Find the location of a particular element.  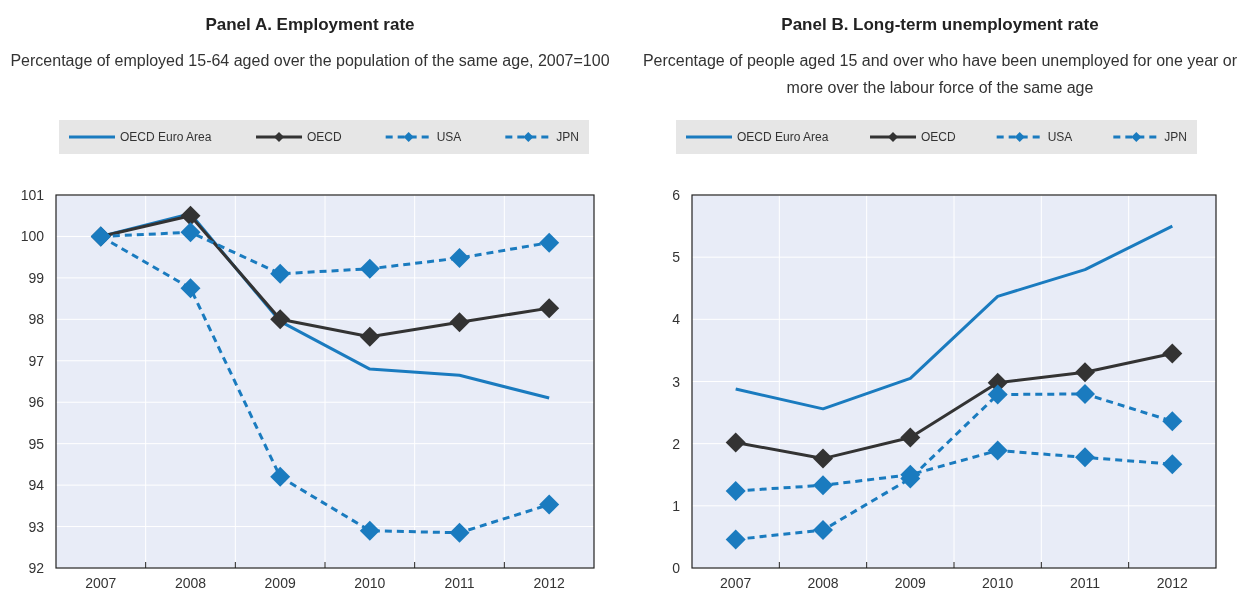

y-tick-label: 96 is located at coordinates (36, 402).